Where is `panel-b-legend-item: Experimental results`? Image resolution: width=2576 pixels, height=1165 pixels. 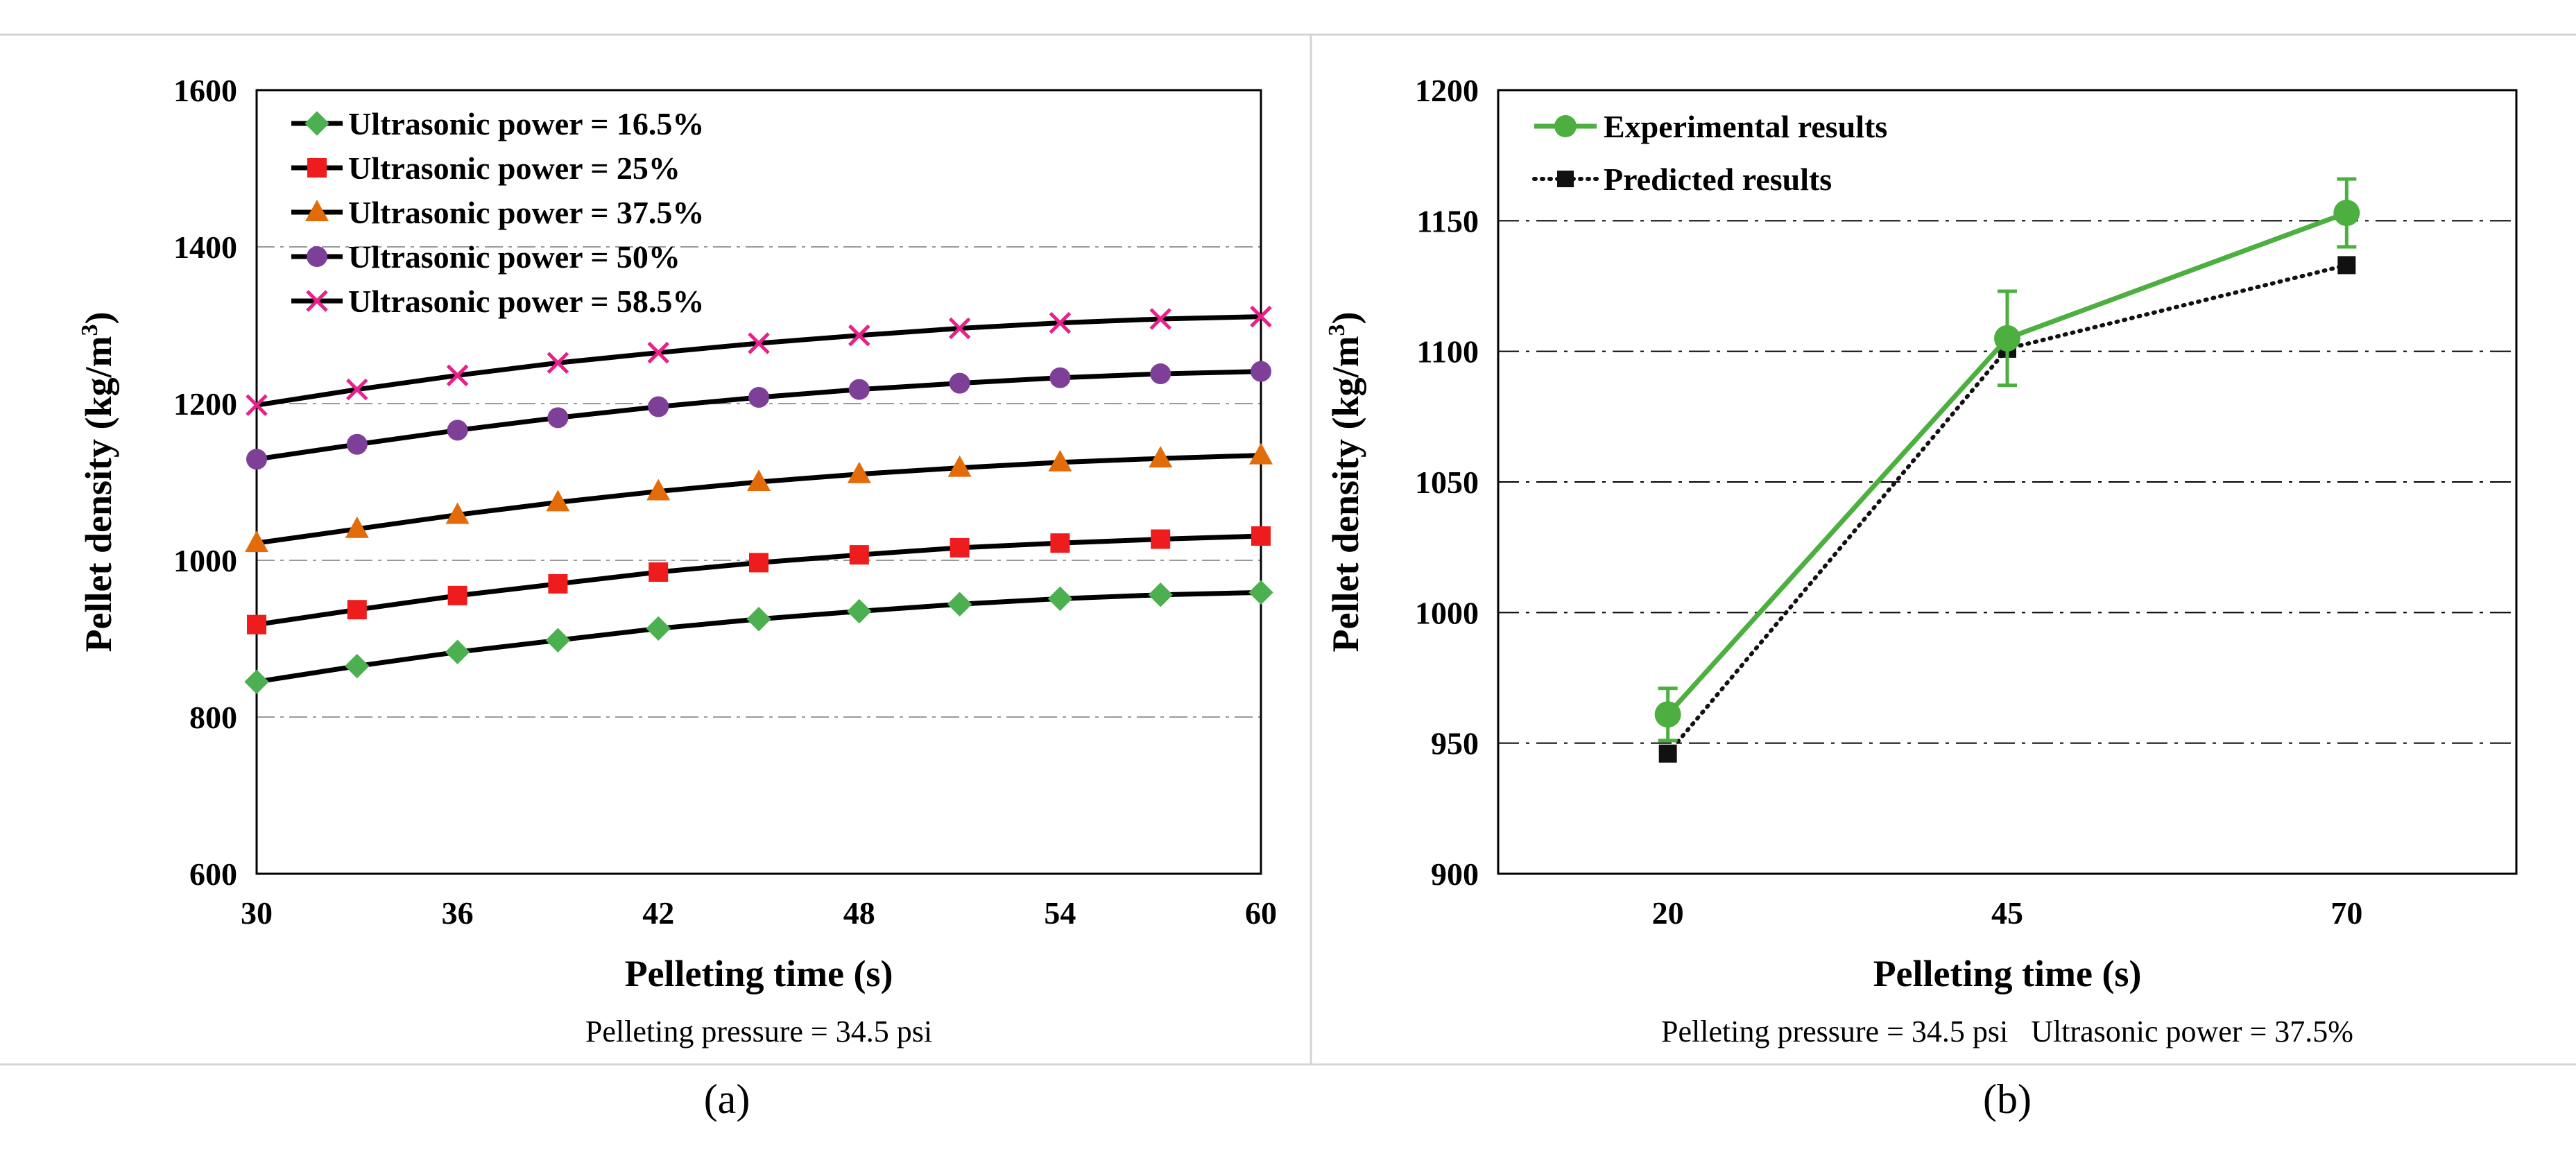
panel-b-legend-item: Experimental results is located at coordinates (1710, 126).